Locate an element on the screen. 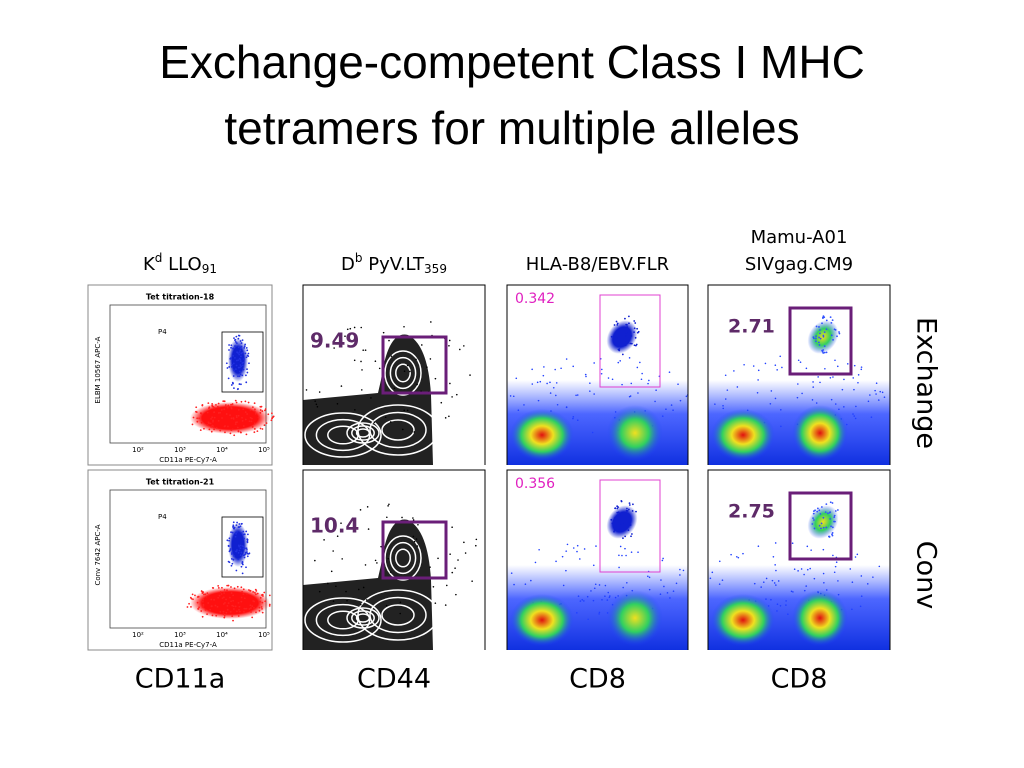  row-label: Conv is located at coordinates (926, 575).